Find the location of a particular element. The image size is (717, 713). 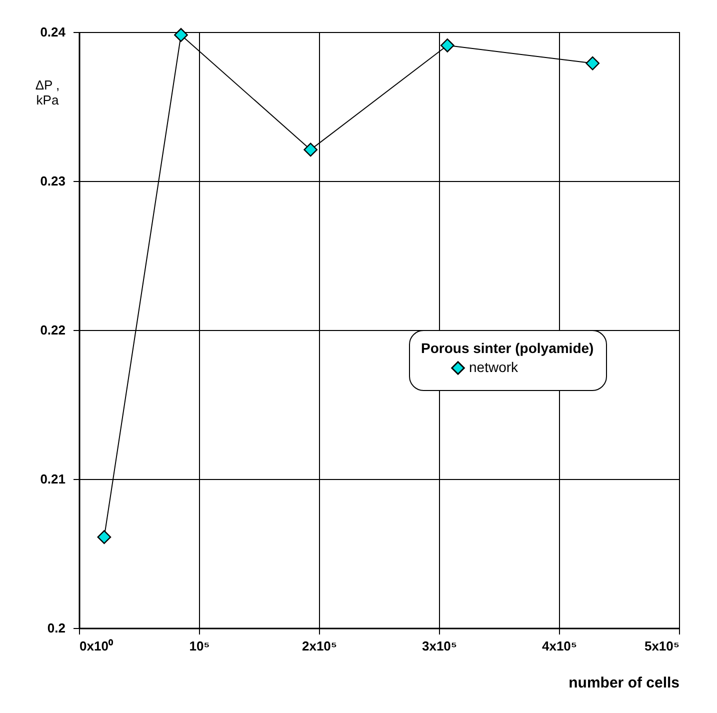

y-tick-label: 0.21 is located at coordinates (53, 479).